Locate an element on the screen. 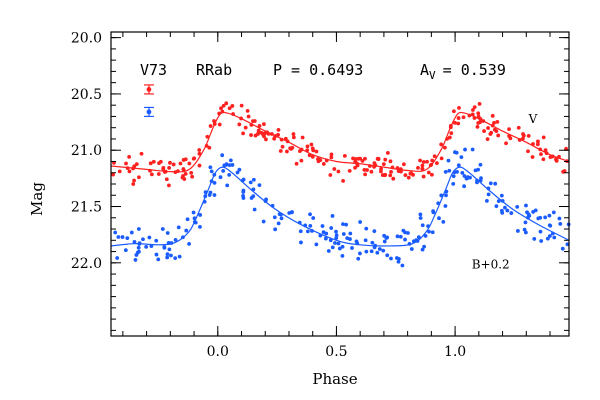  header-star-type: RRab is located at coordinates (214, 70).